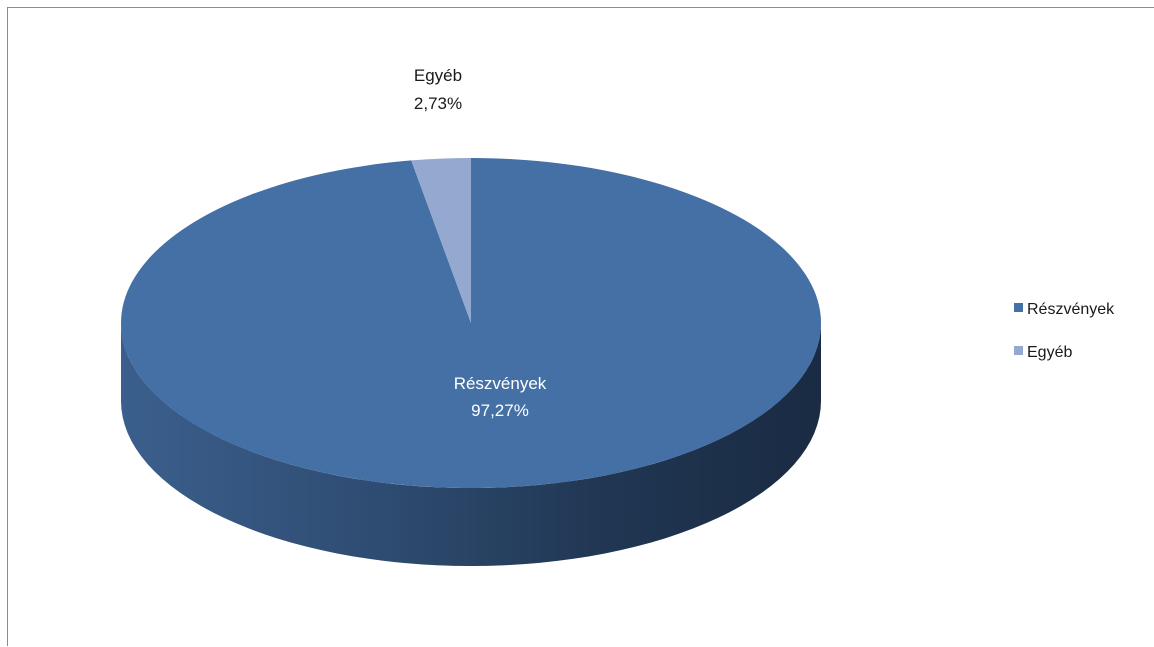 Image resolution: width=1154 pixels, height=647 pixels. Describe the element at coordinates (438, 75) in the screenshot. I see `slice-label-egyeb: Egyéb` at that location.